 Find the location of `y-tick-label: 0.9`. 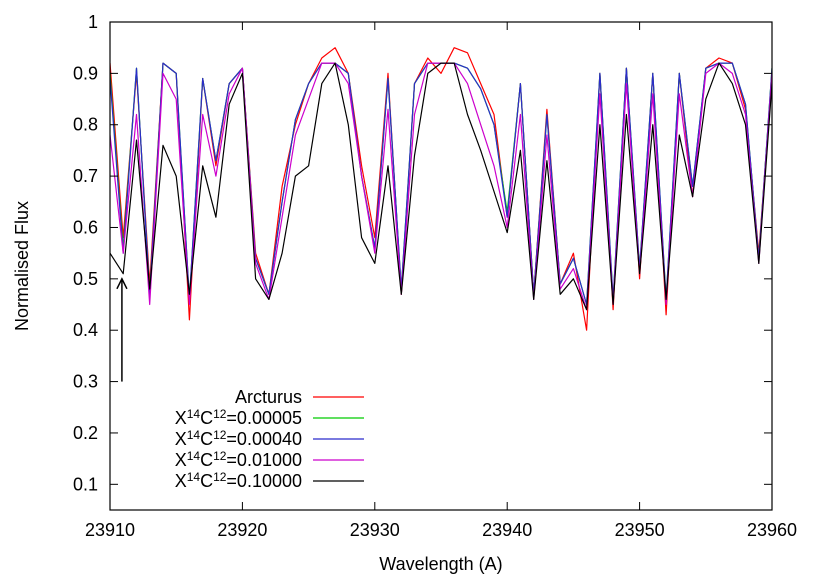

y-tick-label: 0.9 is located at coordinates (85, 73).